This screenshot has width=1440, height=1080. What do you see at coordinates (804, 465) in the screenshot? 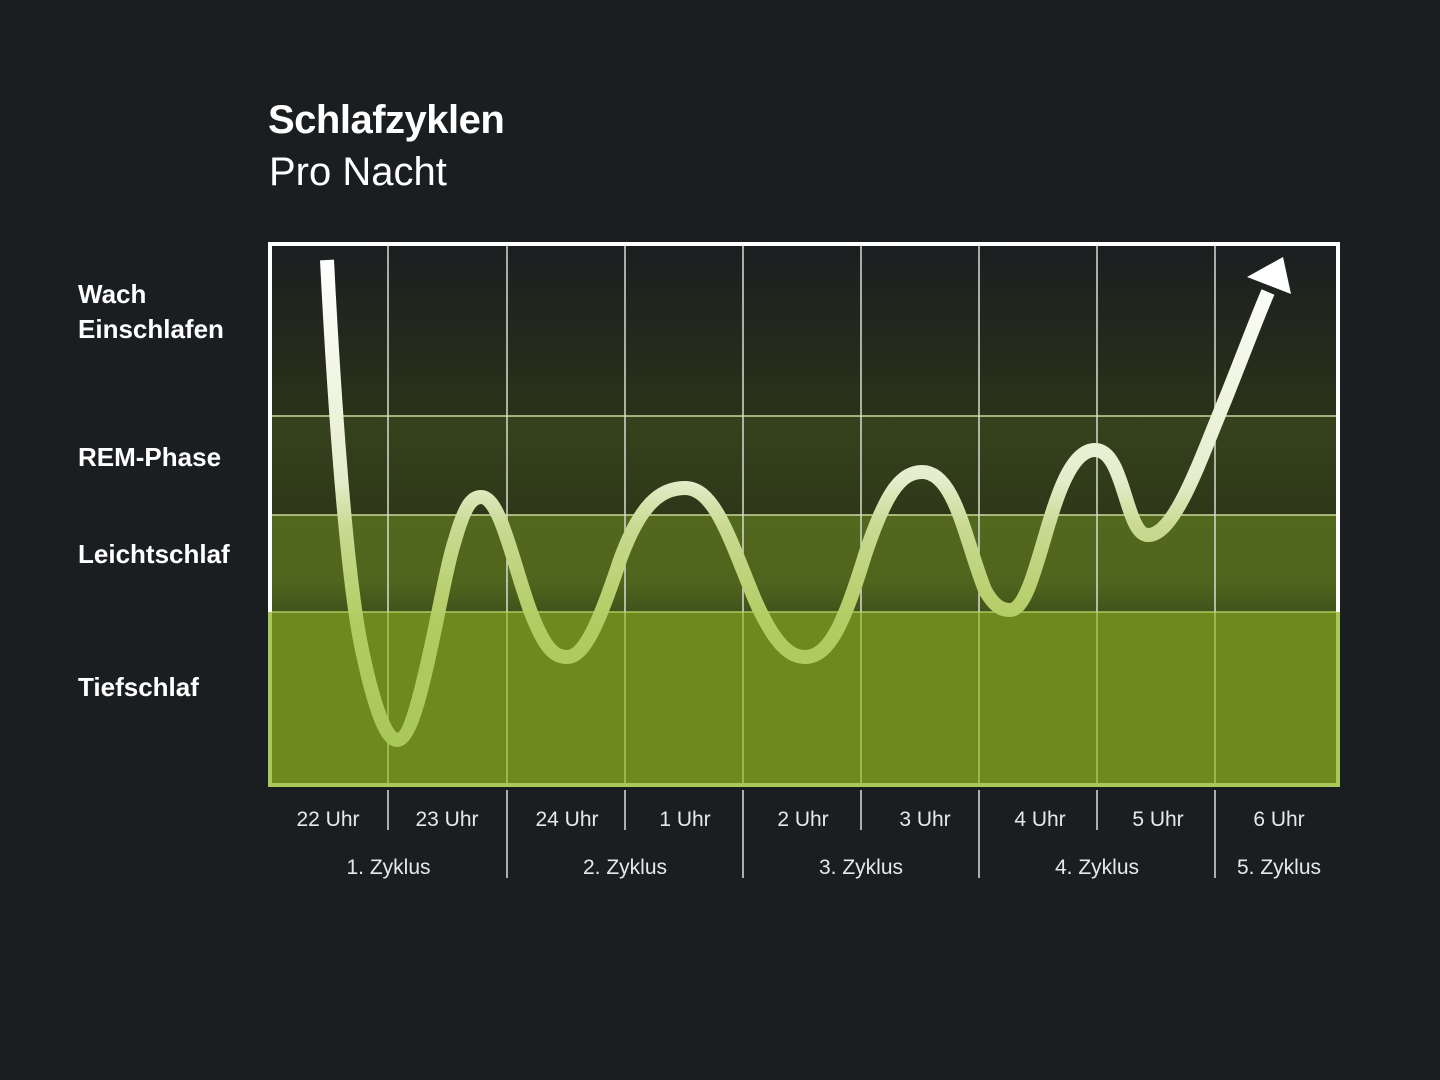
I see `band-rem` at bounding box center [804, 465].